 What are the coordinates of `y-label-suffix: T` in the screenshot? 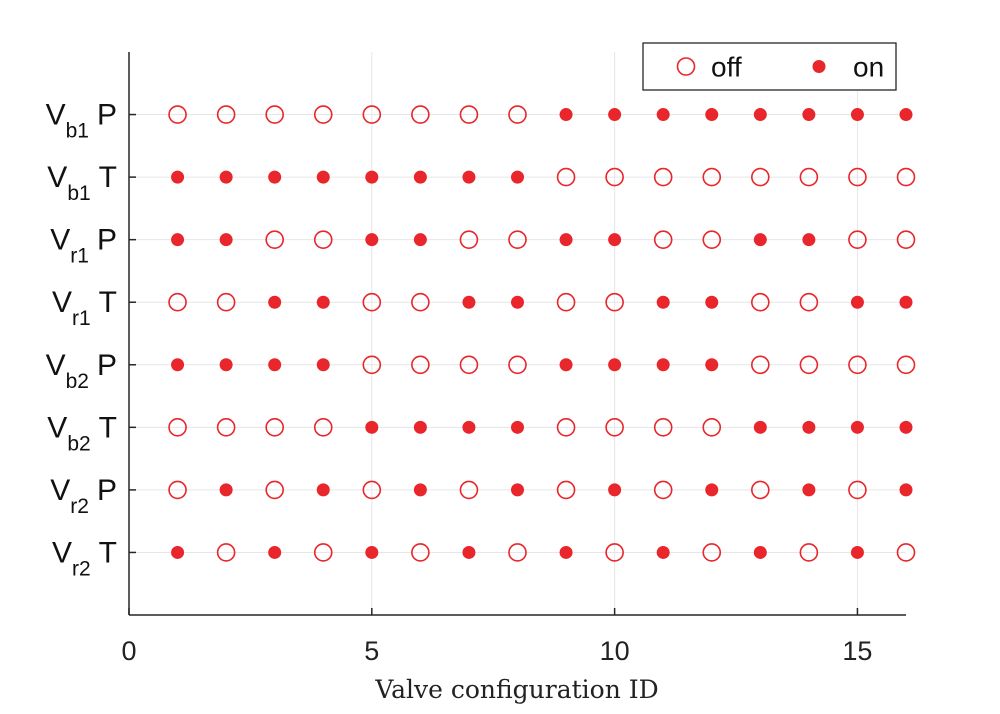 It's located at (108, 427).